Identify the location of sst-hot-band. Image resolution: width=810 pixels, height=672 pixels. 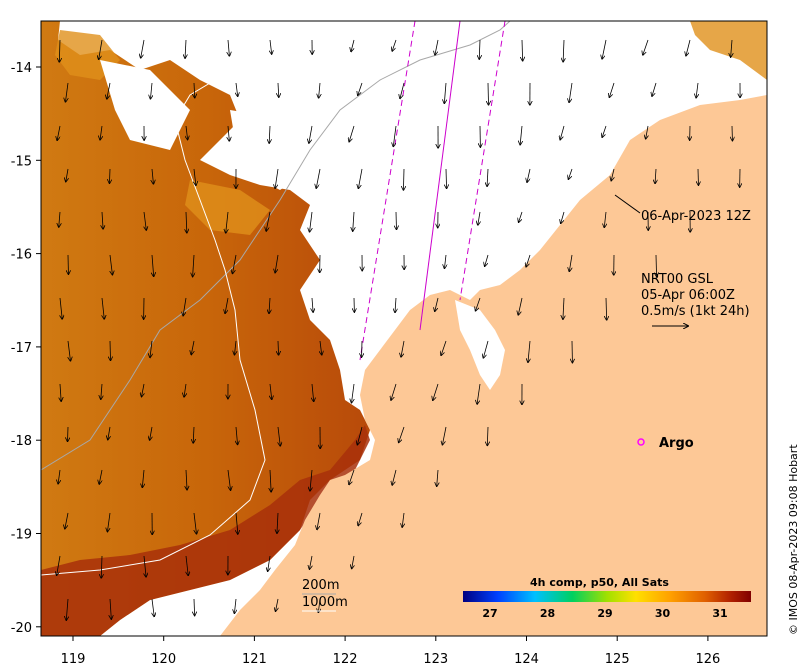
(205, 530).